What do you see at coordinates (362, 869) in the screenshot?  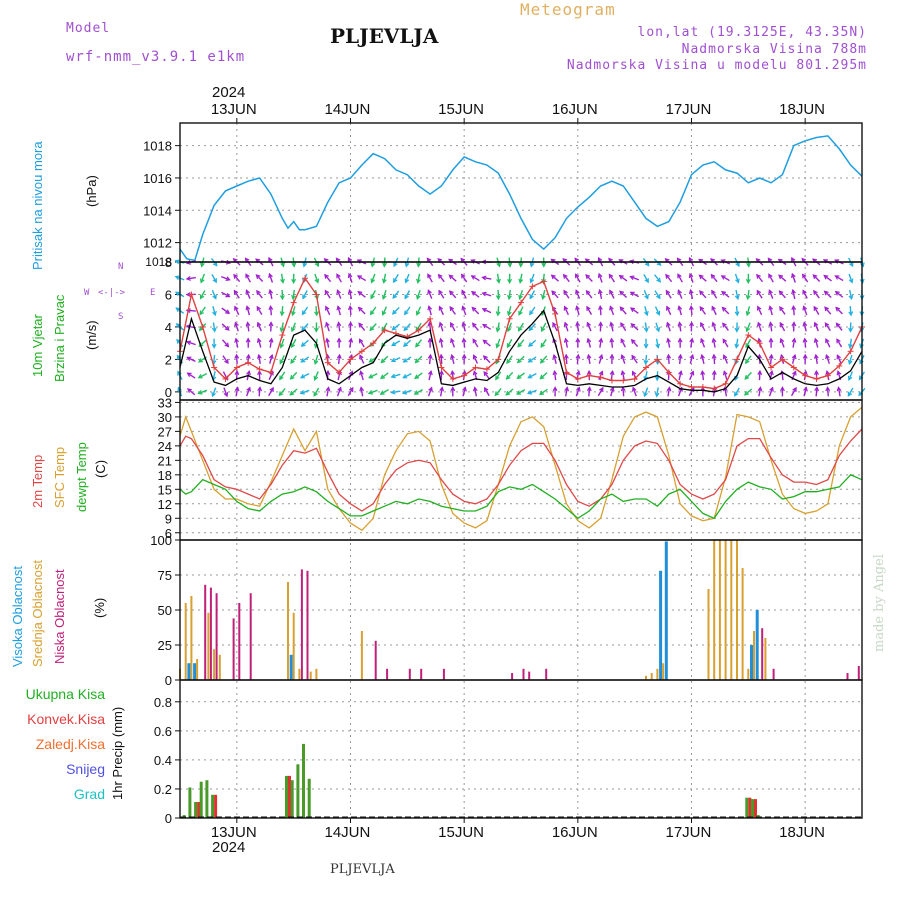 I see `footer-station: PLJEVLJA` at bounding box center [362, 869].